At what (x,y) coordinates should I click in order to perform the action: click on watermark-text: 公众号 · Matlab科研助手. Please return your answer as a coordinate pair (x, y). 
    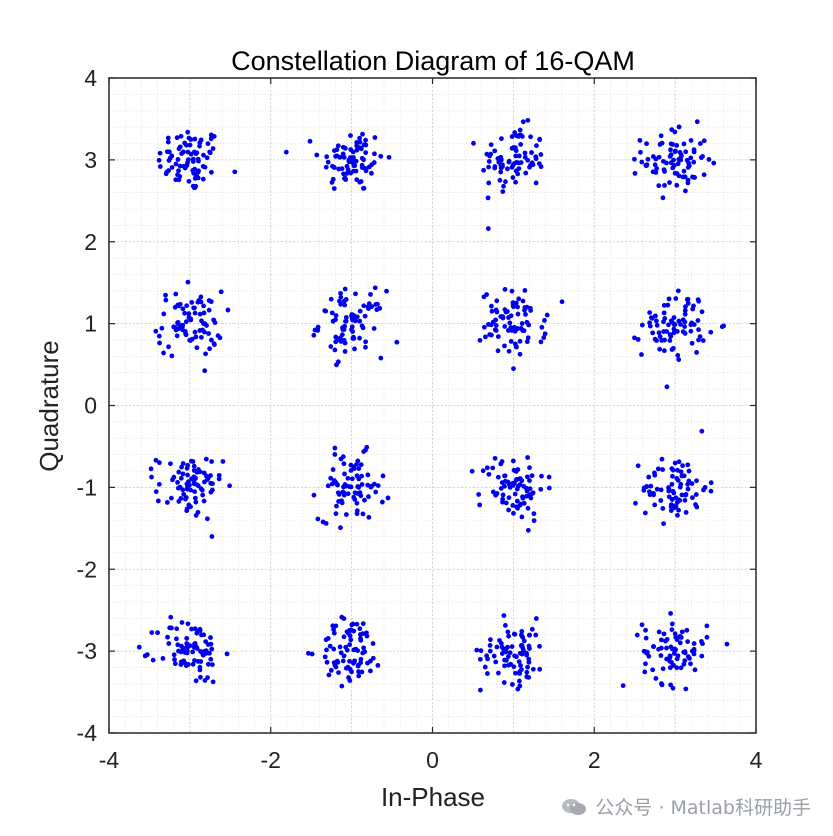
    Looking at the image, I should click on (703, 808).